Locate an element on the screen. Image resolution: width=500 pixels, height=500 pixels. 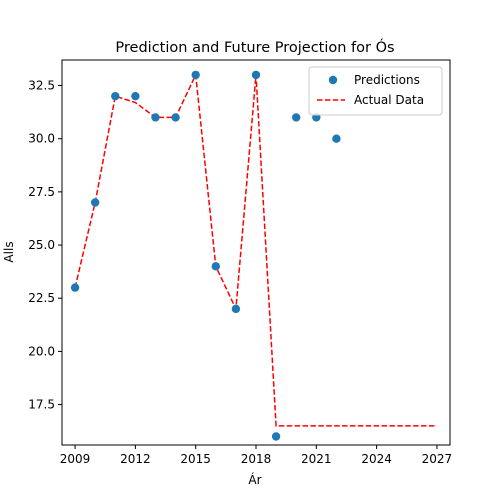
legend-label: Predictions is located at coordinates (387, 80).